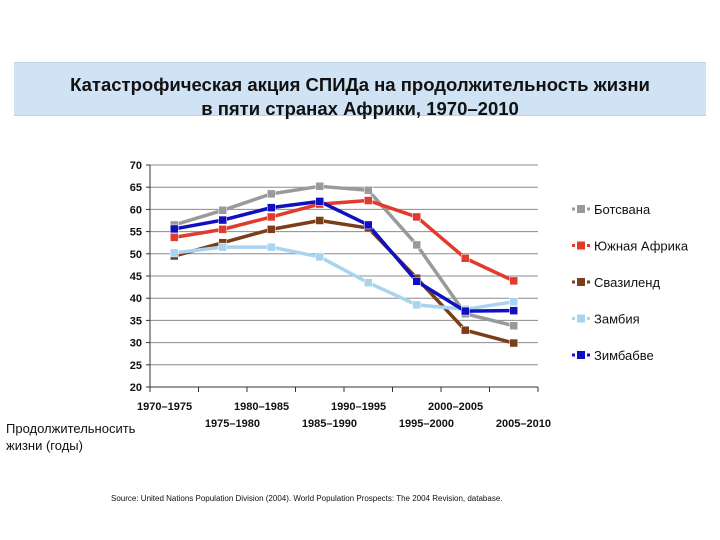 This screenshot has height=540, width=720. I want to click on series-lines, so click(344, 265).